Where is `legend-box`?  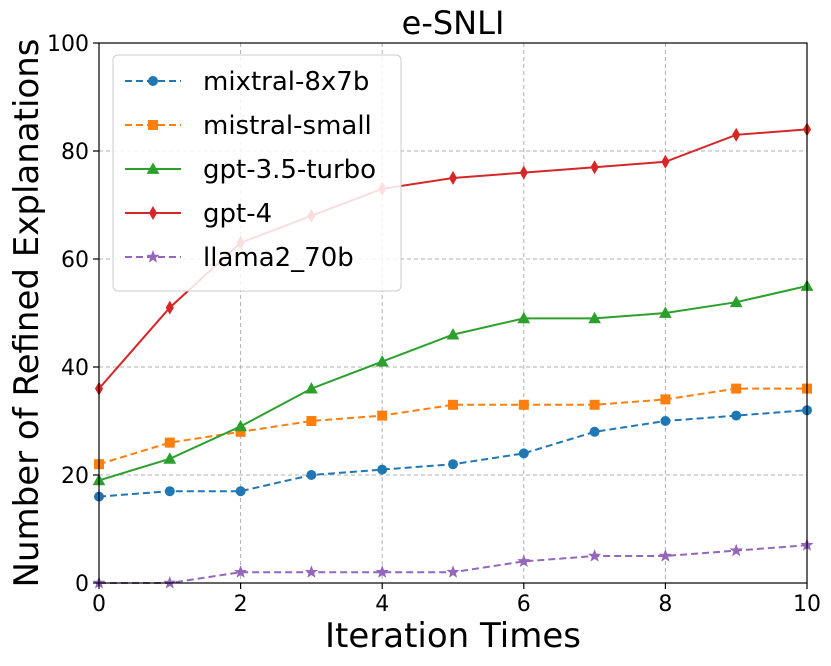 legend-box is located at coordinates (257, 173).